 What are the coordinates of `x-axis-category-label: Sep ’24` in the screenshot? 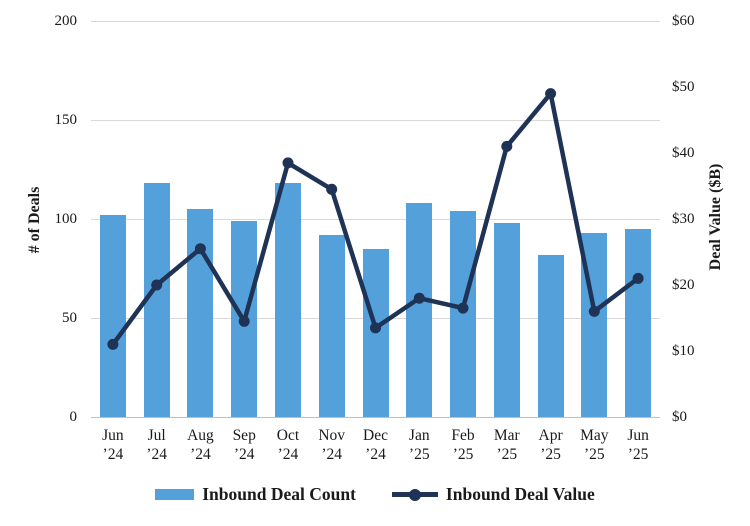 It's located at (244, 445).